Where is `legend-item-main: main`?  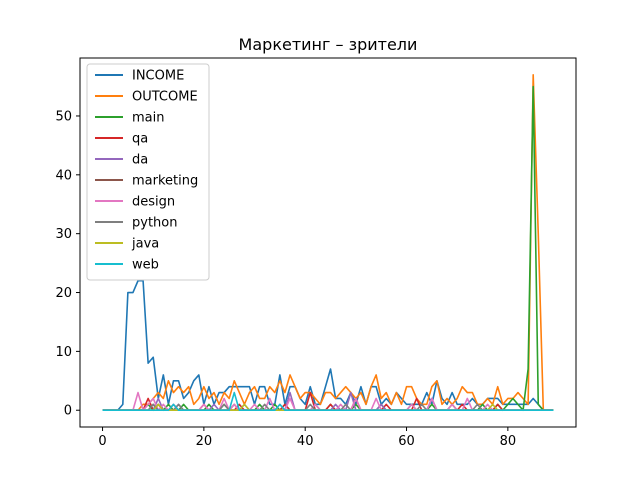 legend-item-main: main is located at coordinates (129, 118).